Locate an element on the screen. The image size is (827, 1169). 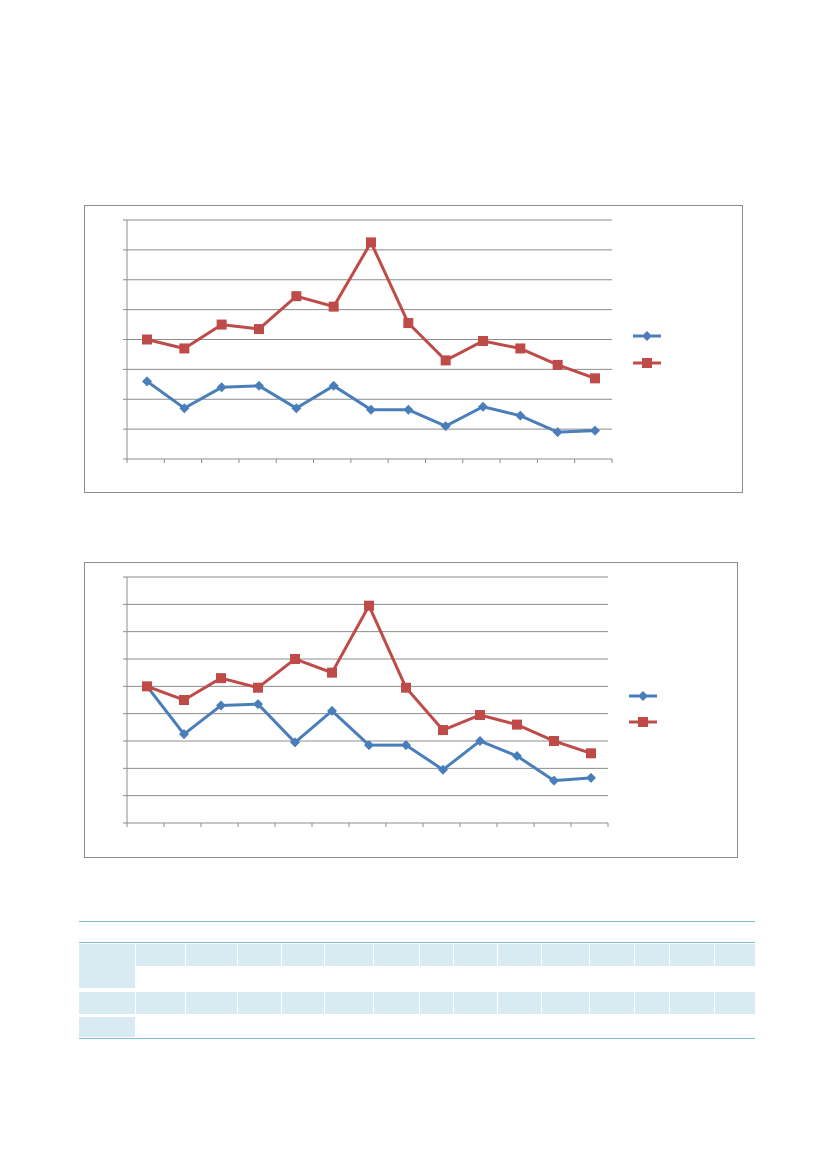
chart-1-plot is located at coordinates (392, 341).